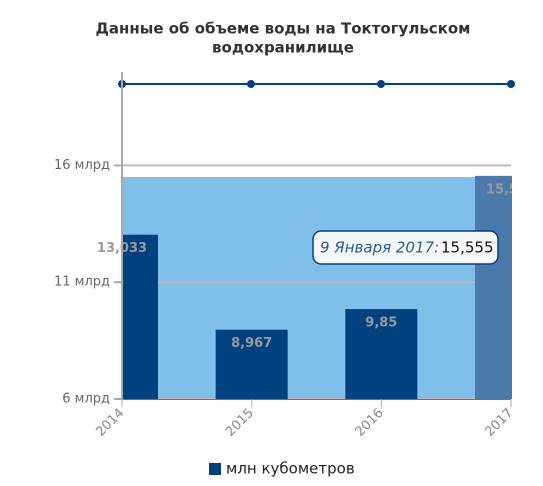  What do you see at coordinates (511, 189) in the screenshot?
I see `value-label: 15,555` at bounding box center [511, 189].